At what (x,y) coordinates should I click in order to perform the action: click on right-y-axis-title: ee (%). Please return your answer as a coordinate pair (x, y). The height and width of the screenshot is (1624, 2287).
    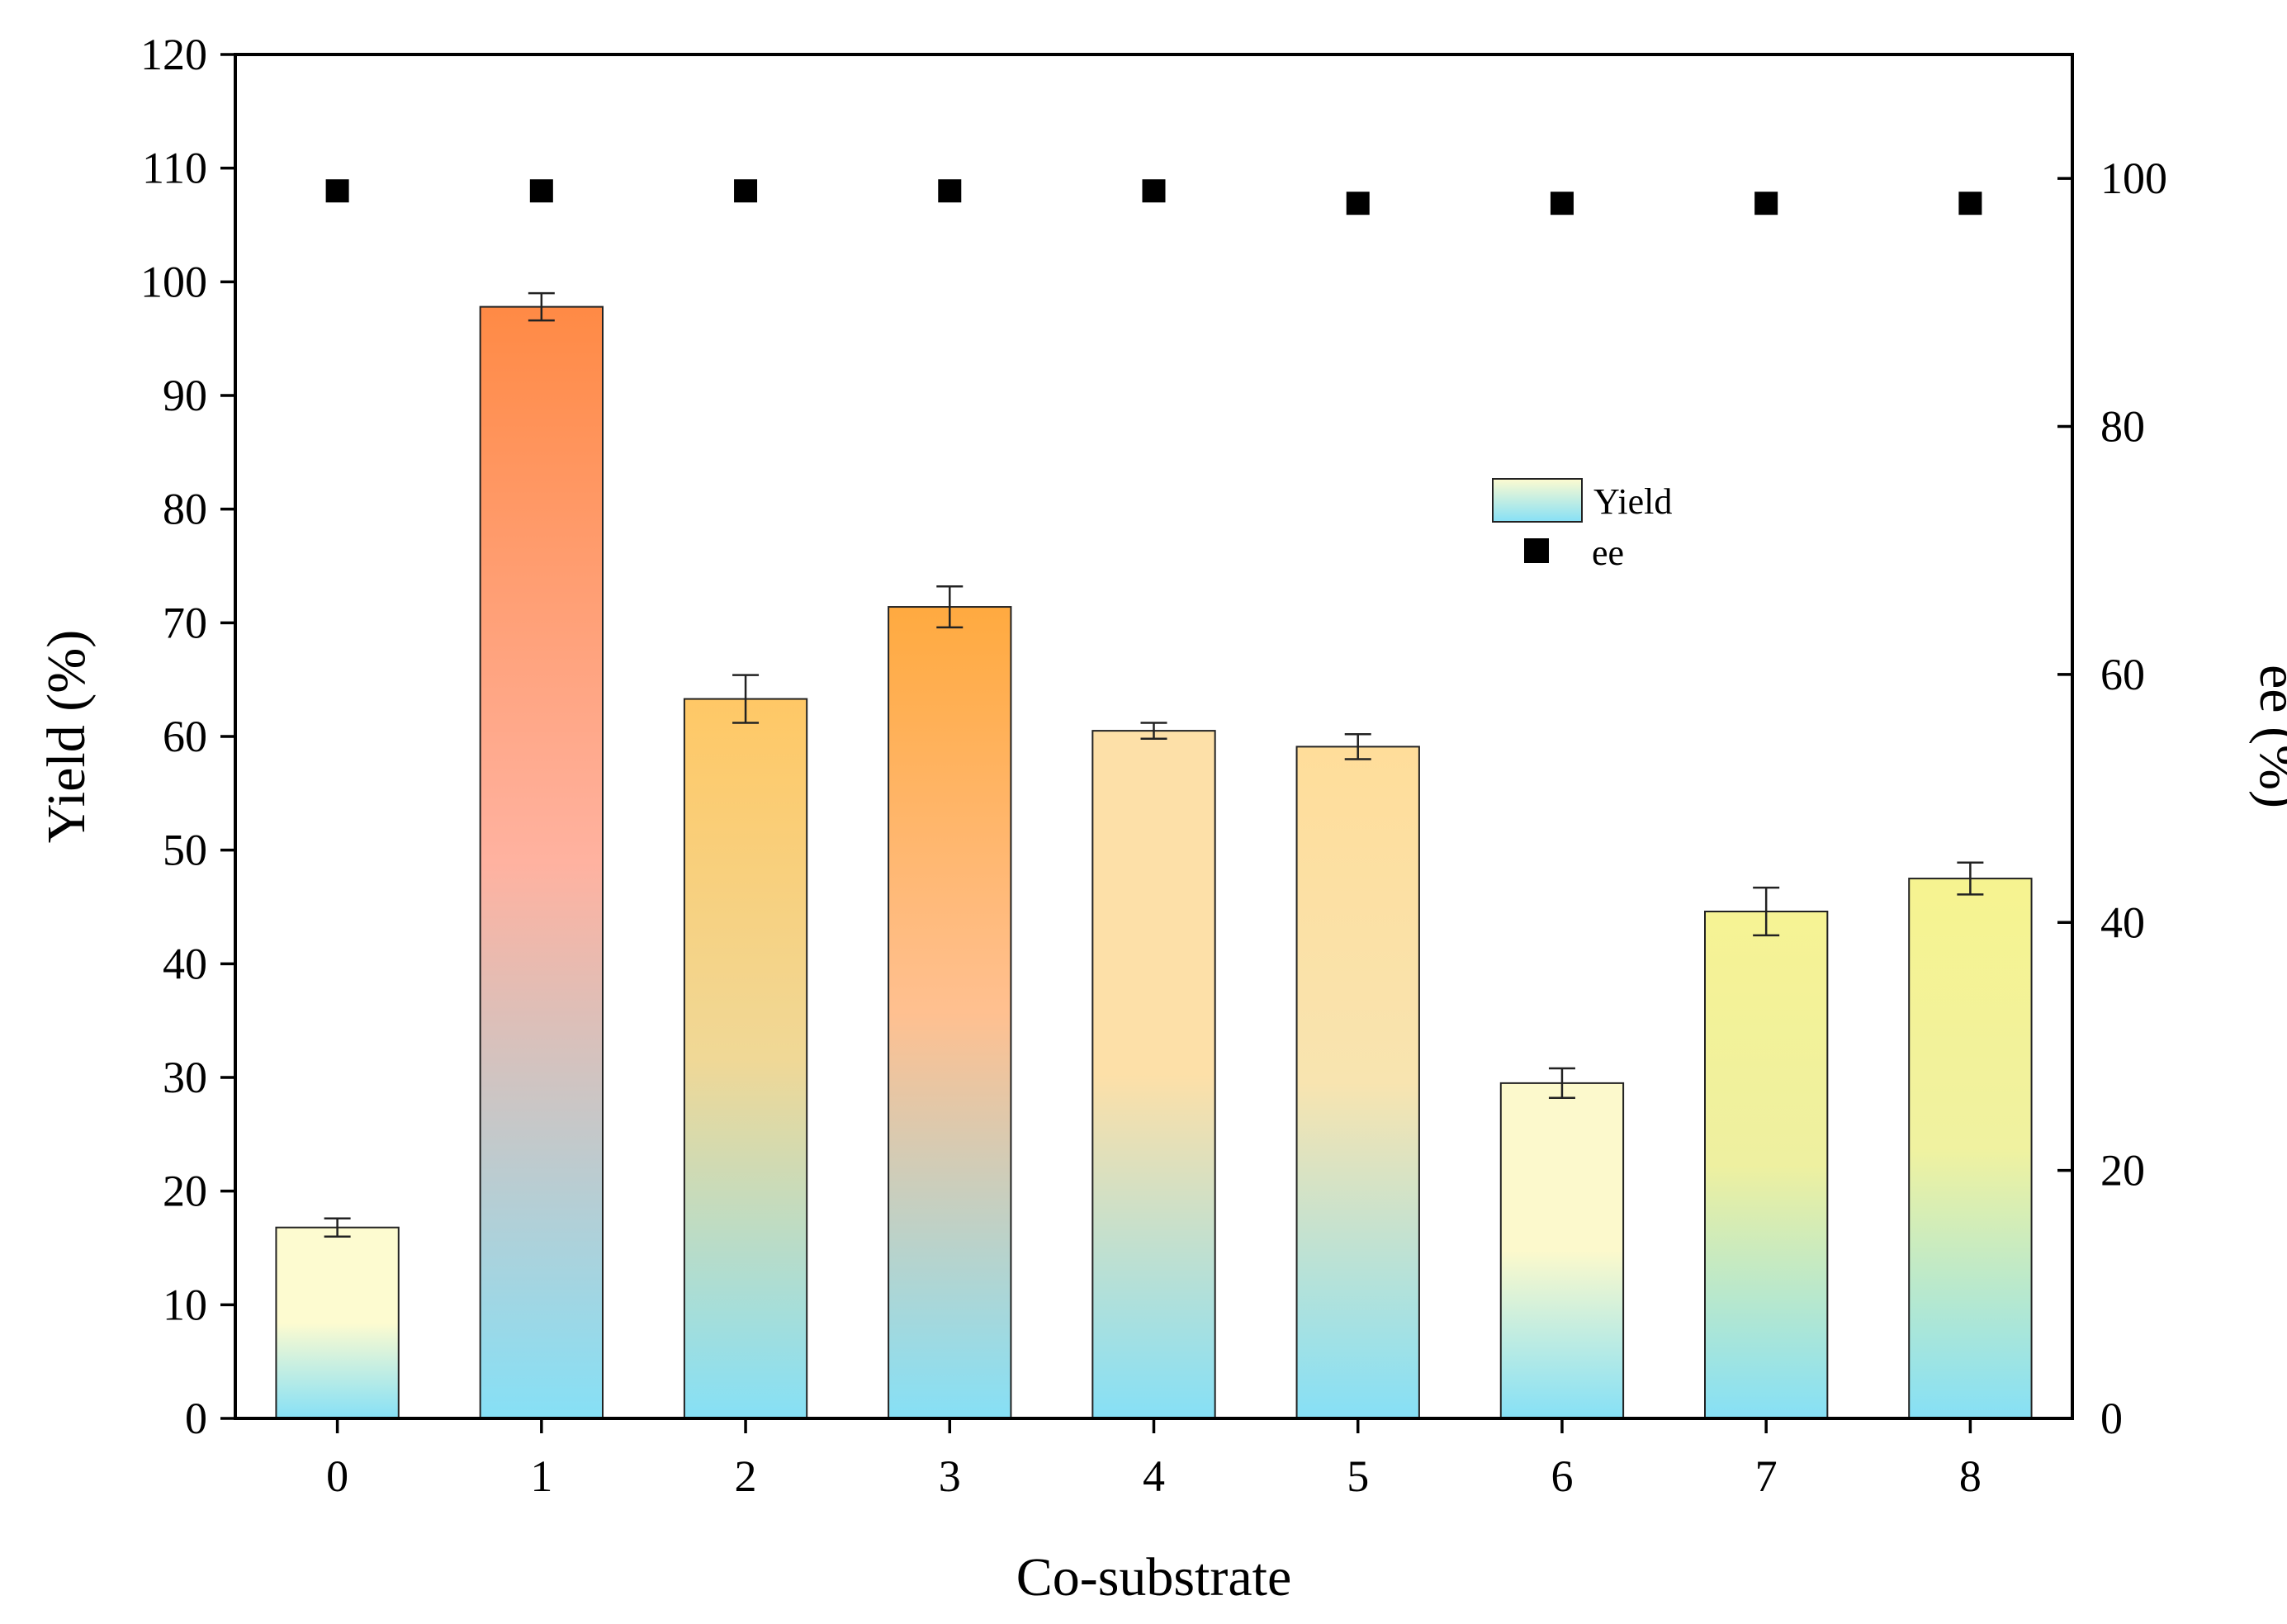
    Looking at the image, I should click on (2267, 736).